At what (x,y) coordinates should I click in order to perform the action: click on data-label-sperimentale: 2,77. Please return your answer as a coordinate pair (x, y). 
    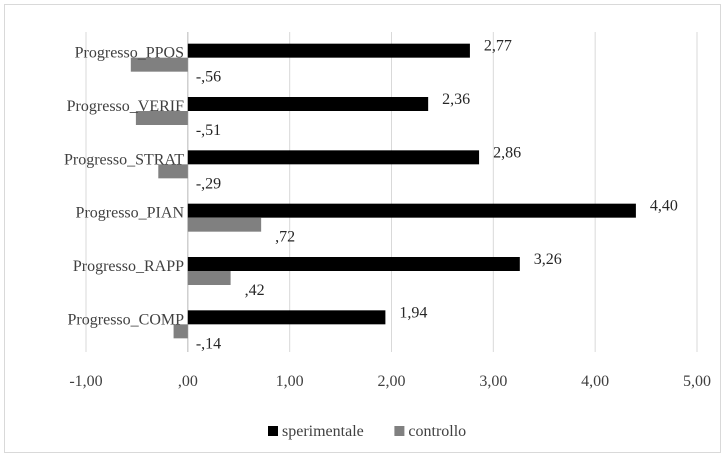
    Looking at the image, I should click on (498, 46).